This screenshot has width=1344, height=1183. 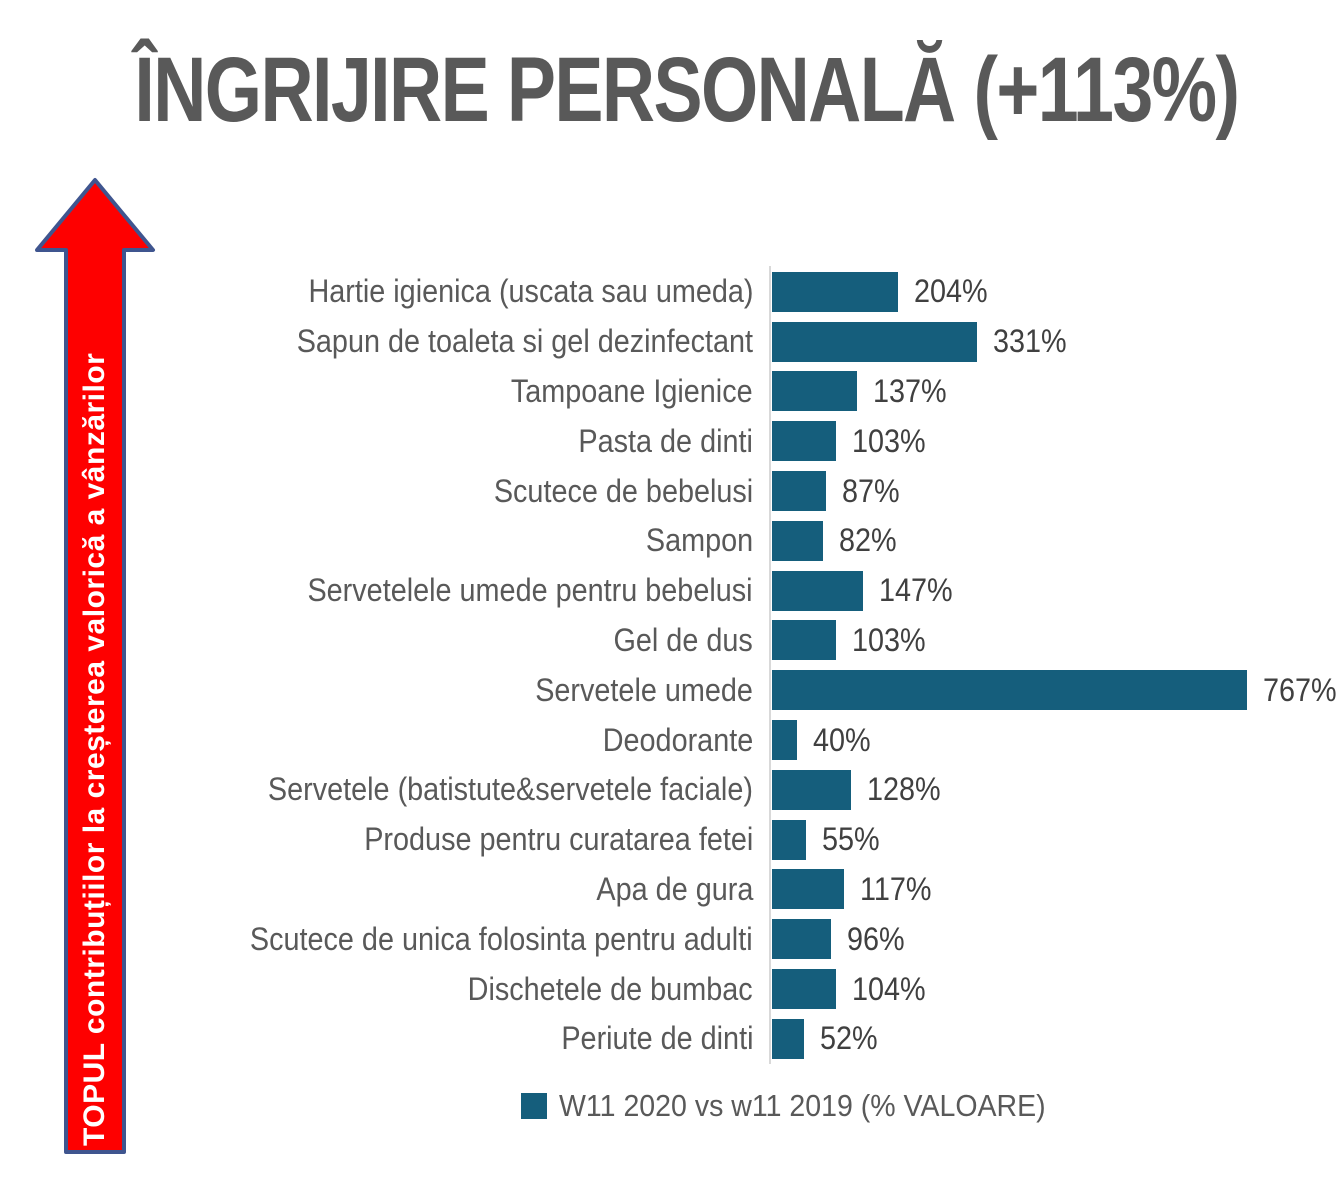 What do you see at coordinates (558, 839) in the screenshot?
I see `category-label: Produse pentru curatarea fetei` at bounding box center [558, 839].